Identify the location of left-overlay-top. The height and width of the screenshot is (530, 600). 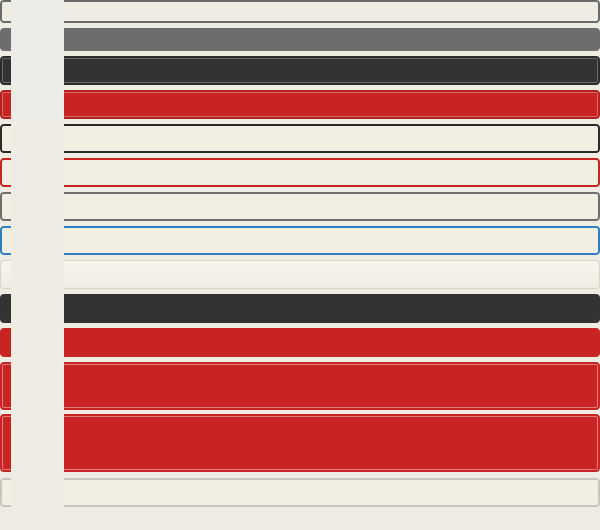
(37, 61).